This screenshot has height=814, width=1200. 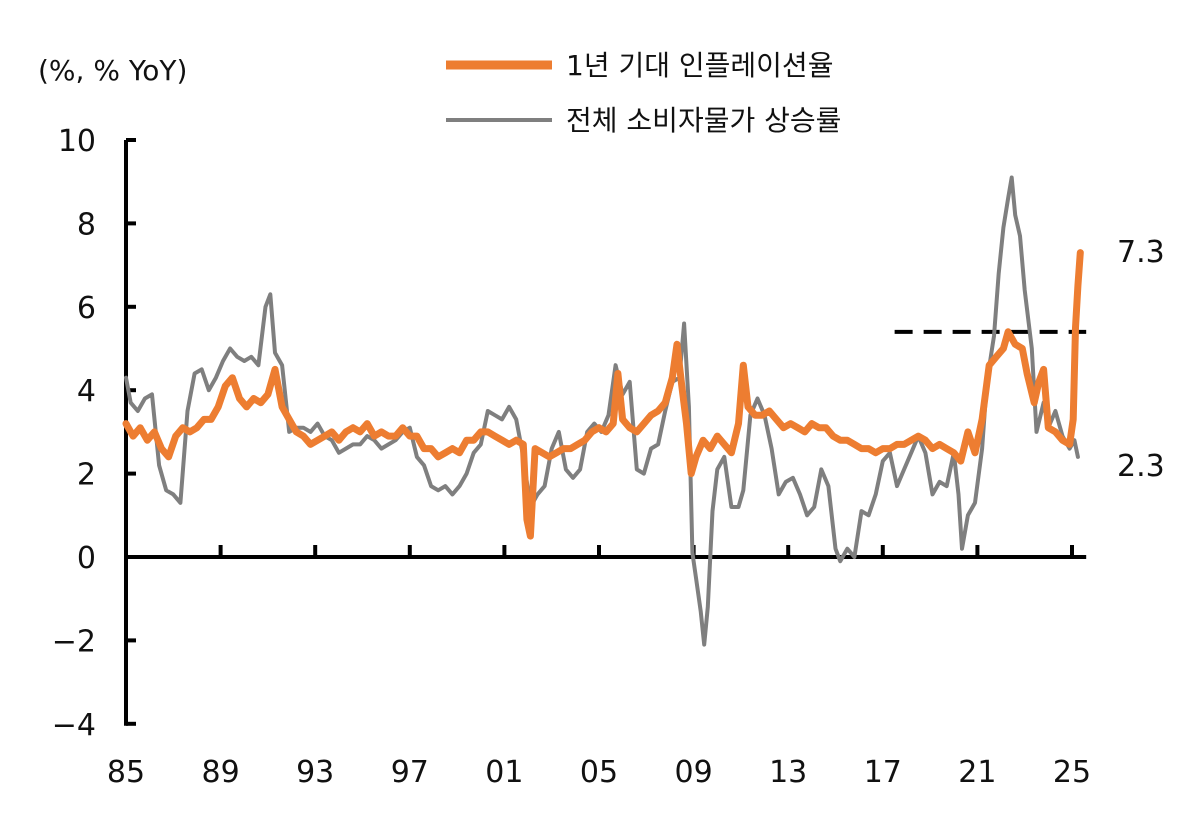 What do you see at coordinates (703, 120) in the screenshot?
I see `legend-label-cpi: 전체 소비자물가 상승률` at bounding box center [703, 120].